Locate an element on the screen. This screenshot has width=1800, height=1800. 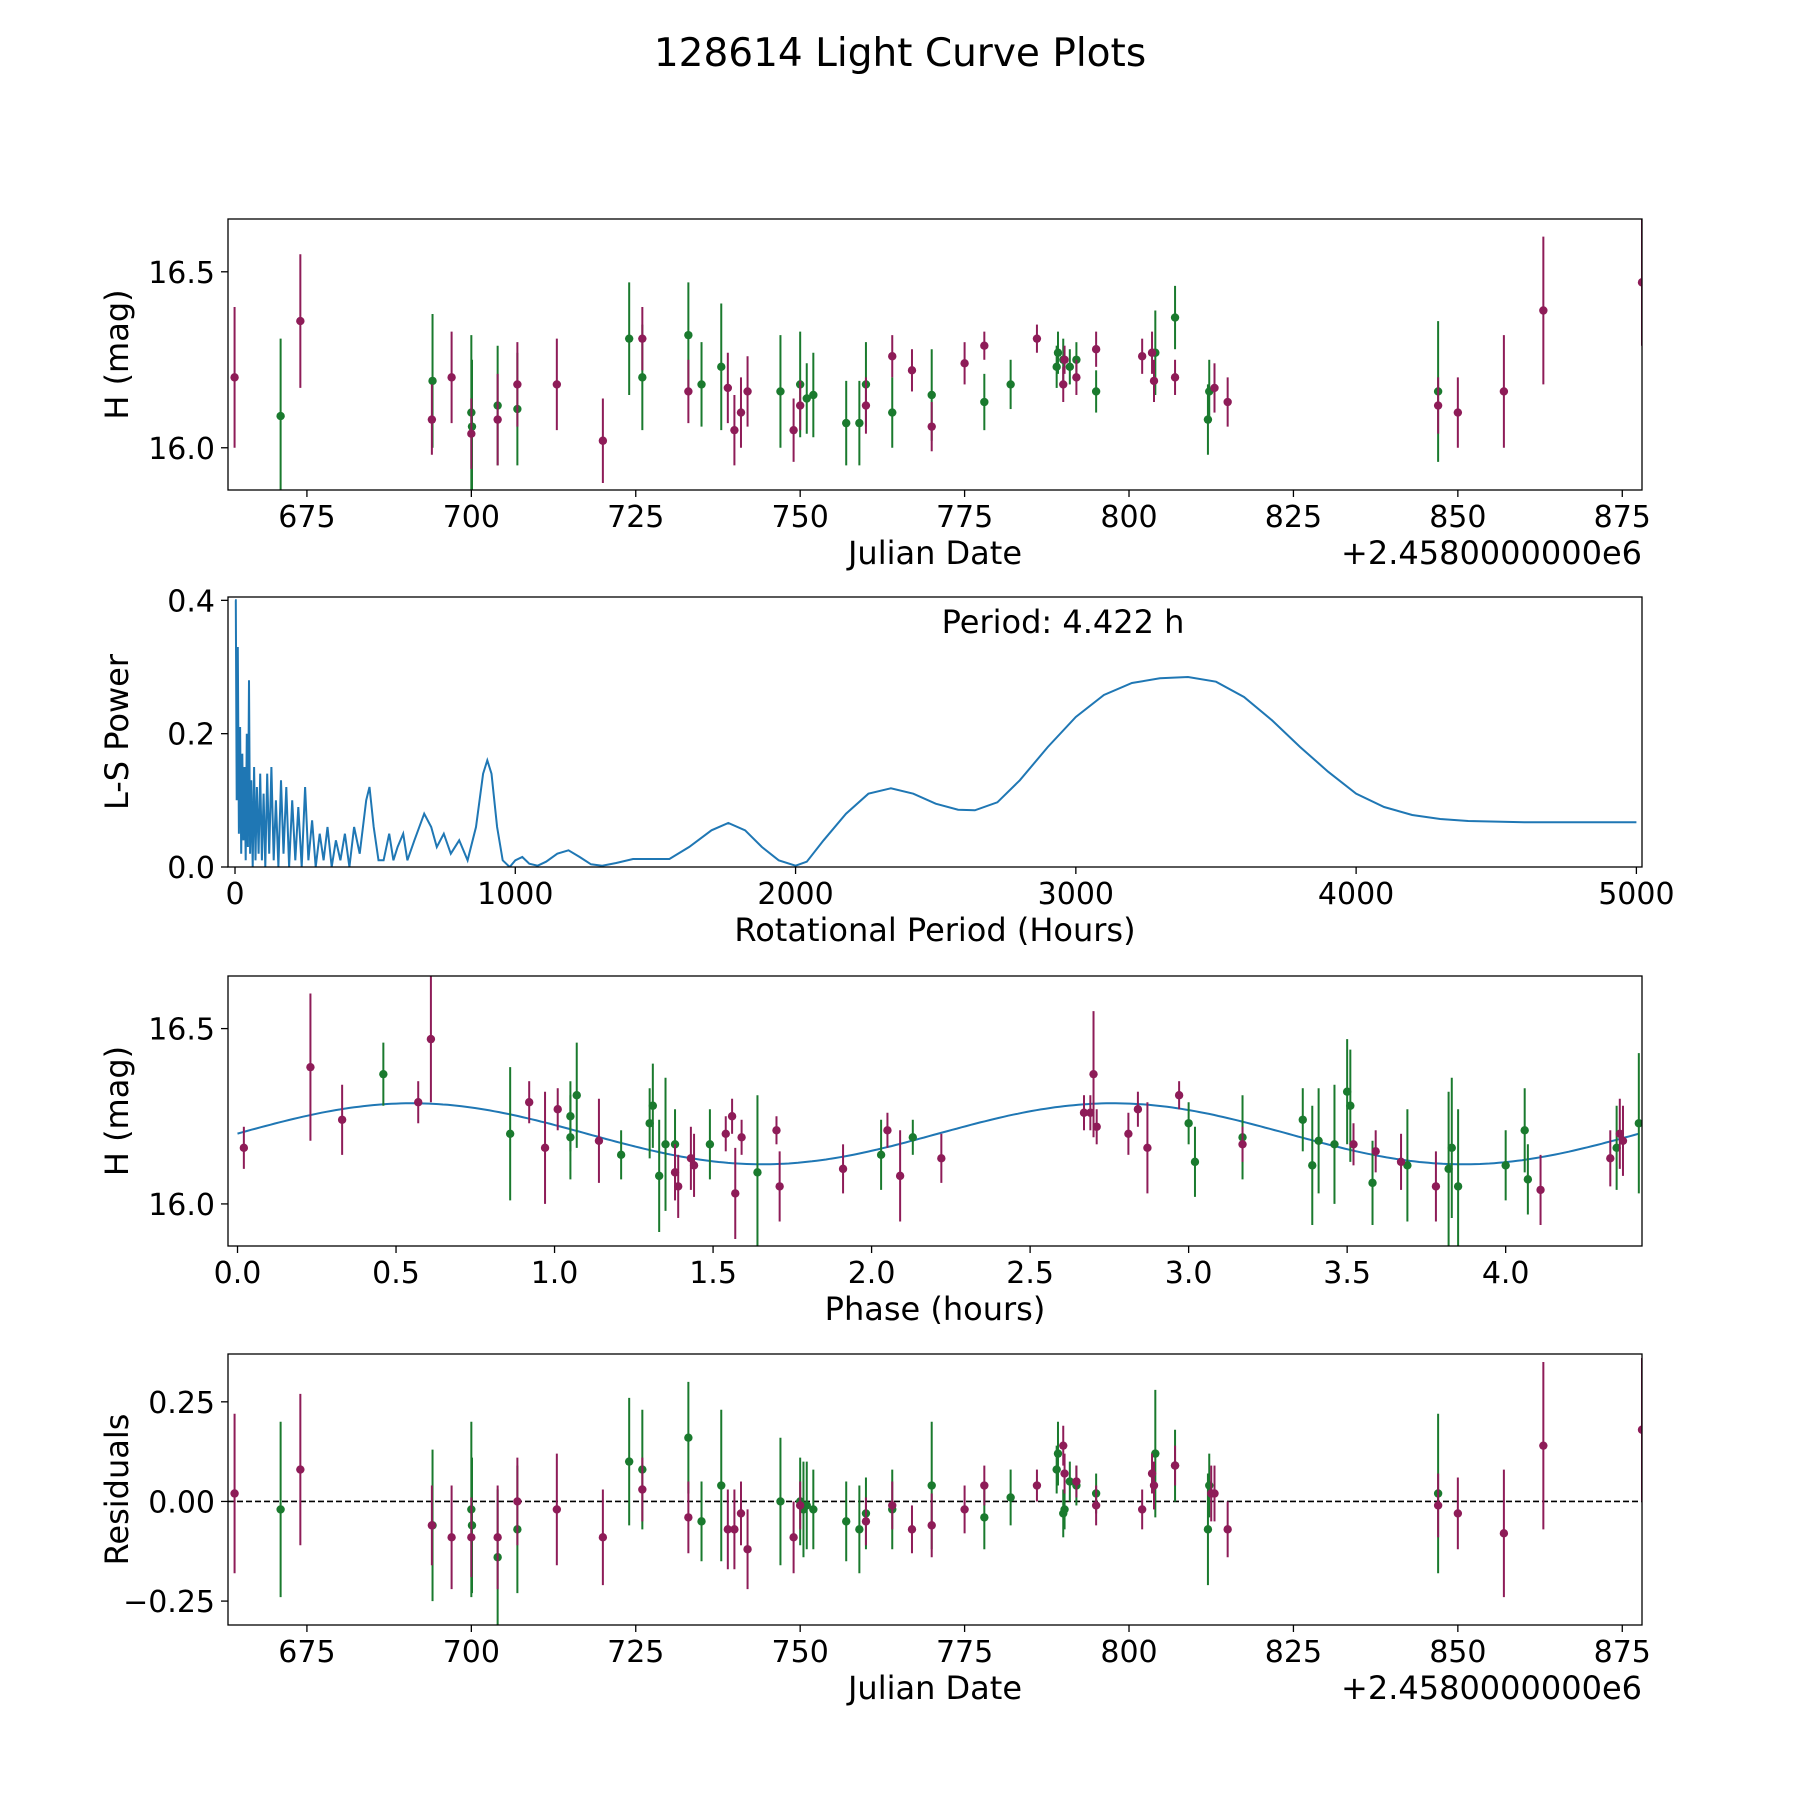
x-tick-label: 700 is located at coordinates (471, 1652).